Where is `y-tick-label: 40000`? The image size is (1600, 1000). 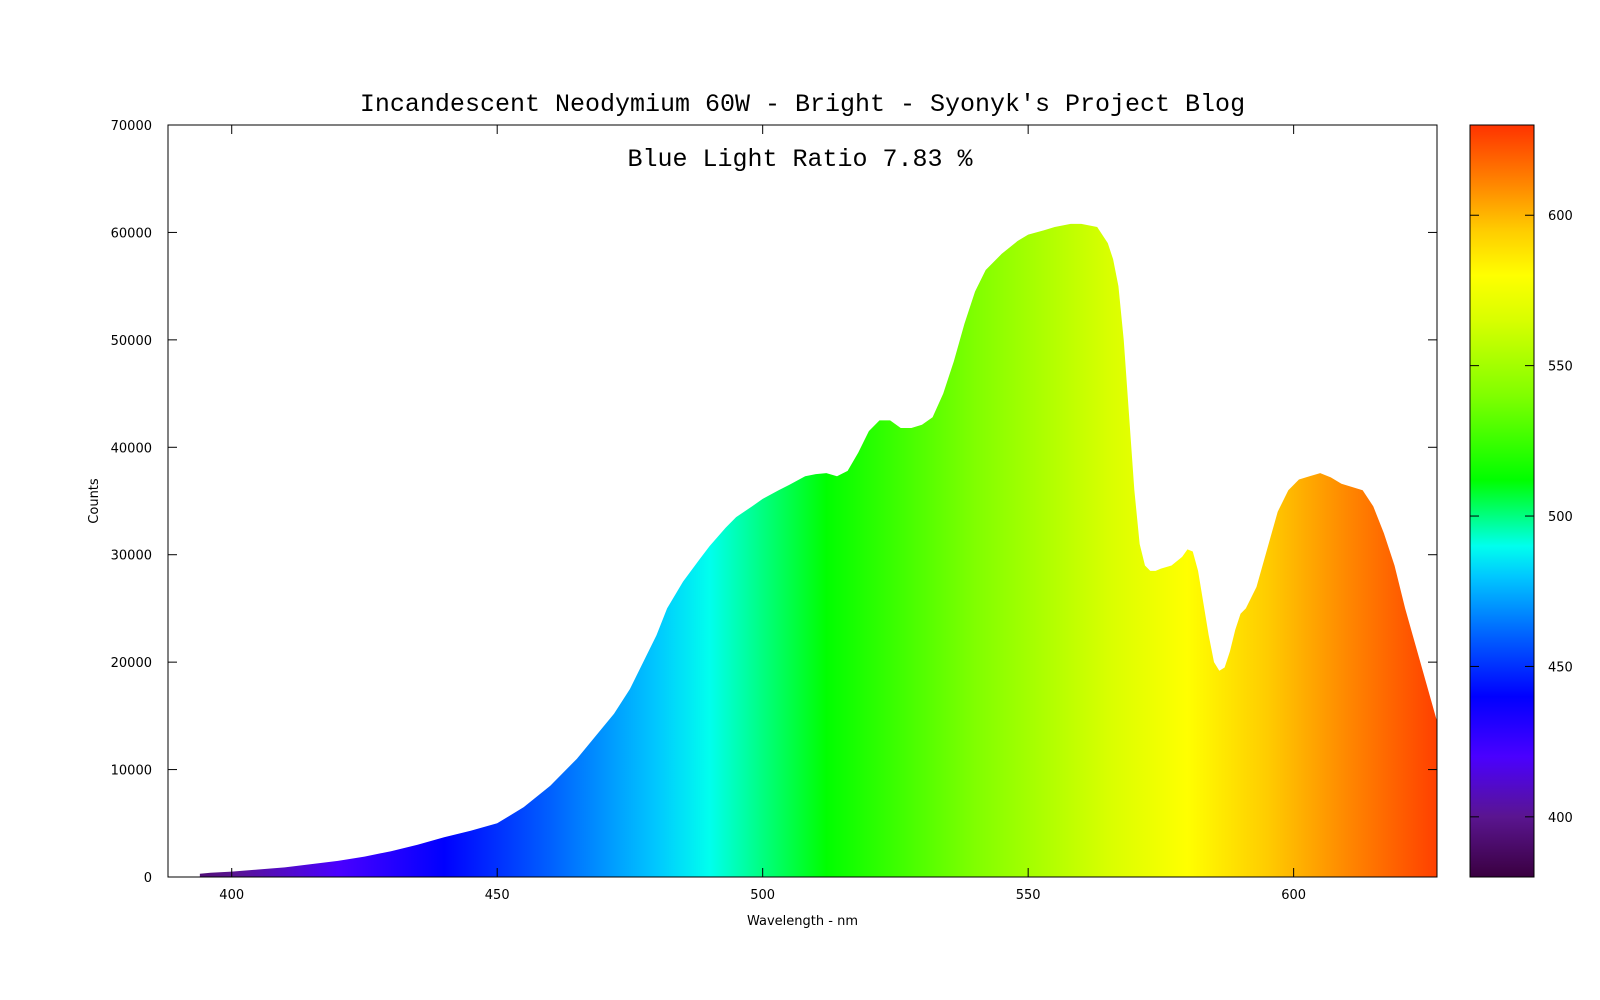 y-tick-label: 40000 is located at coordinates (131, 448).